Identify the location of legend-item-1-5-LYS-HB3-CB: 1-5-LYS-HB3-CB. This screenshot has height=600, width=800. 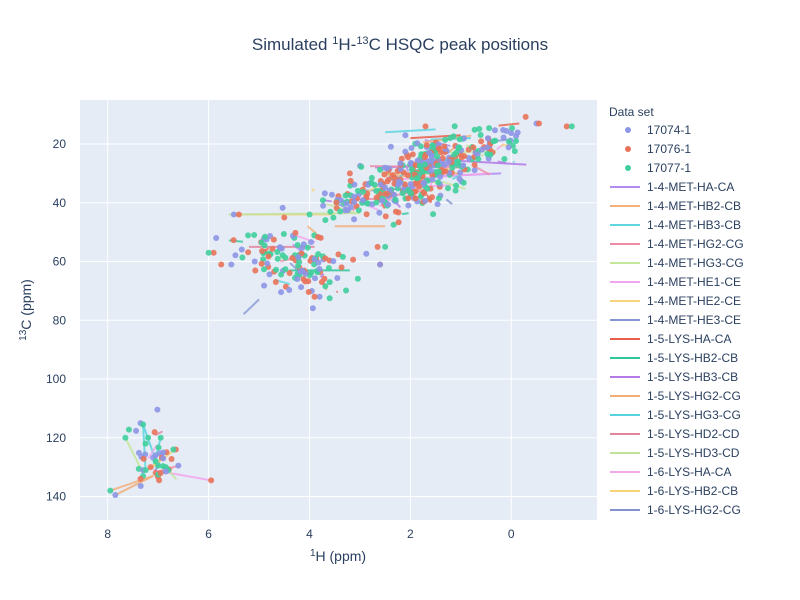
(674, 377).